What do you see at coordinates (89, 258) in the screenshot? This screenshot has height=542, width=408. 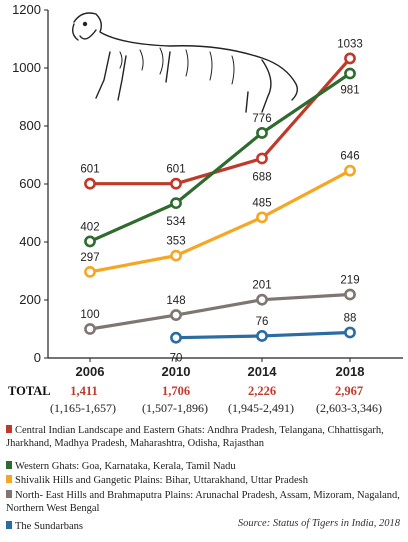 I see `data-label: 297` at bounding box center [89, 258].